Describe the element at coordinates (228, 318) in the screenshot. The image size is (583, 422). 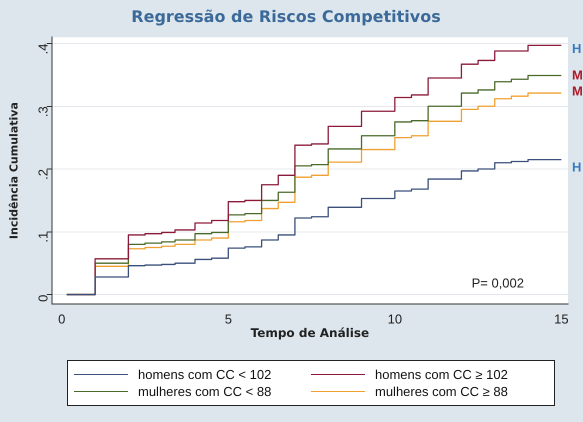
I see `x-tick-label: 5` at that location.